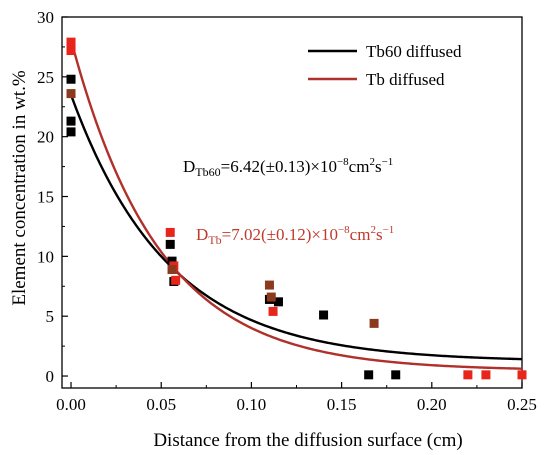 The image size is (550, 455). What do you see at coordinates (45, 77) in the screenshot?
I see `y-tick-label: 25` at bounding box center [45, 77].